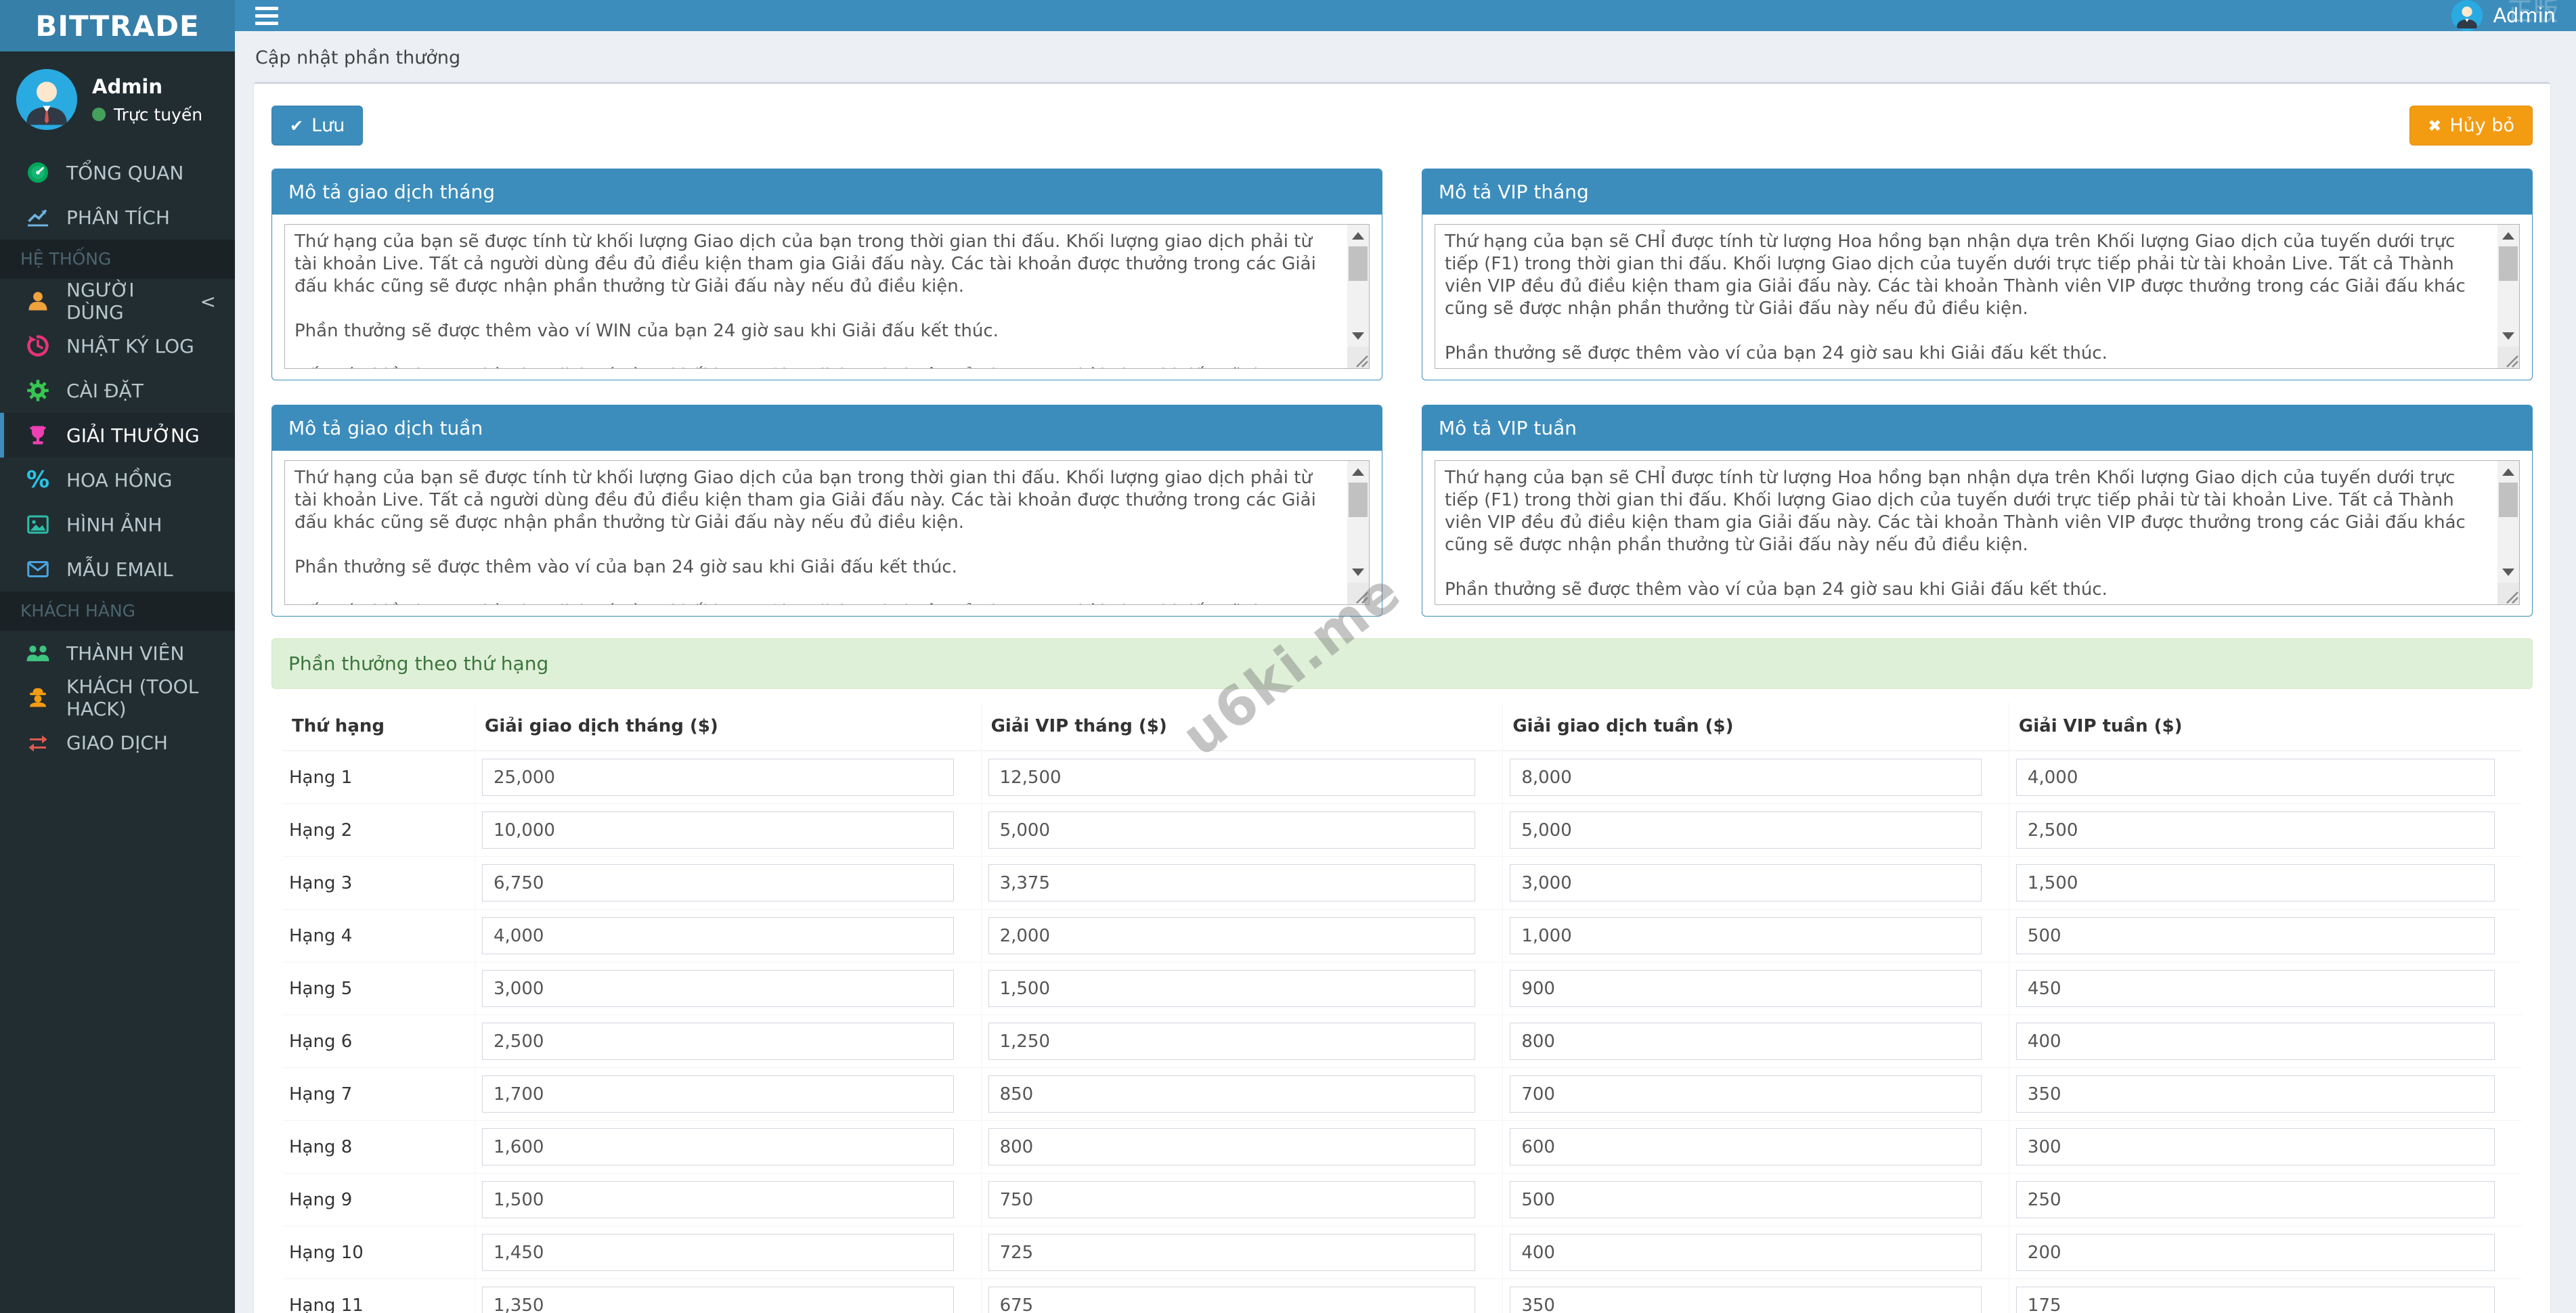  I want to click on sidebar-item-hoa-hong: % HOA HỒNG, so click(117, 480).